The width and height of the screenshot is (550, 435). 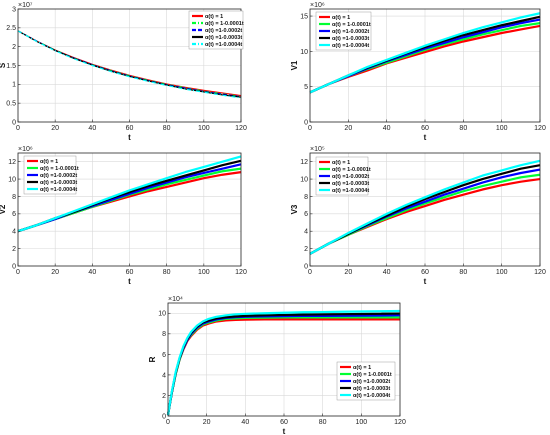 What do you see at coordinates (304, 16) in the screenshot?
I see `y-tick-label: 15` at bounding box center [304, 16].